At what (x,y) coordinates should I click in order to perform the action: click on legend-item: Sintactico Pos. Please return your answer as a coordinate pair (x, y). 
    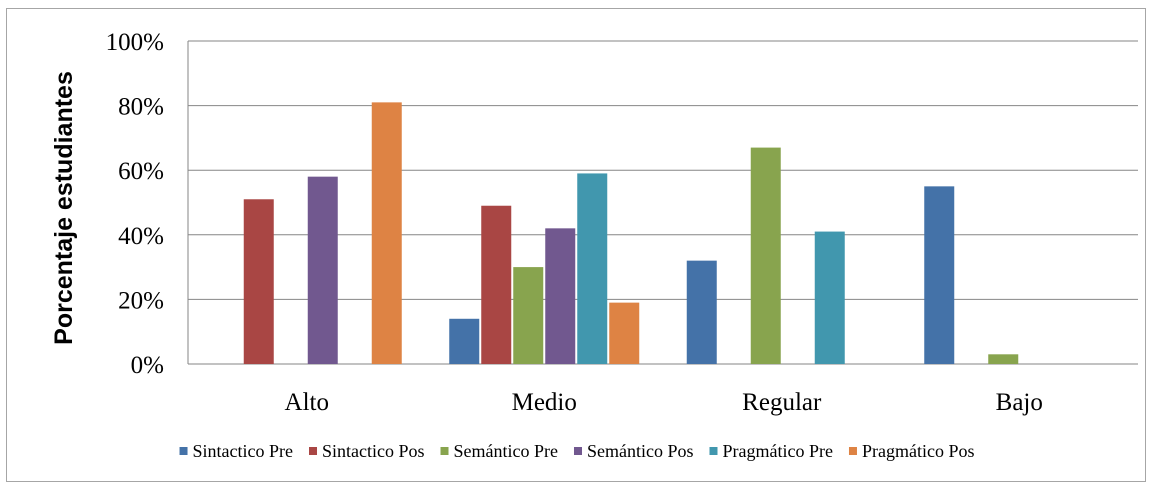
    Looking at the image, I should click on (367, 451).